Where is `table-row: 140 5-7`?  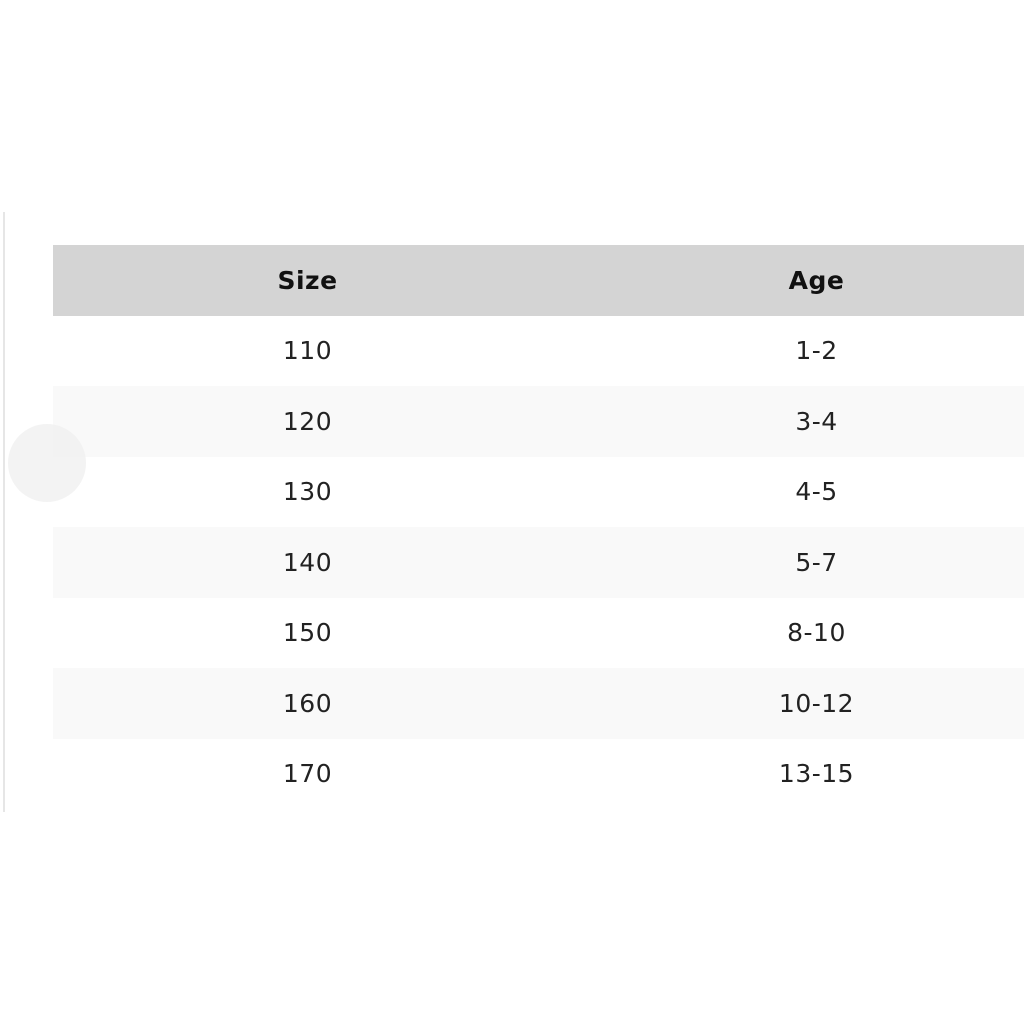 table-row: 140 5-7 is located at coordinates (538, 562).